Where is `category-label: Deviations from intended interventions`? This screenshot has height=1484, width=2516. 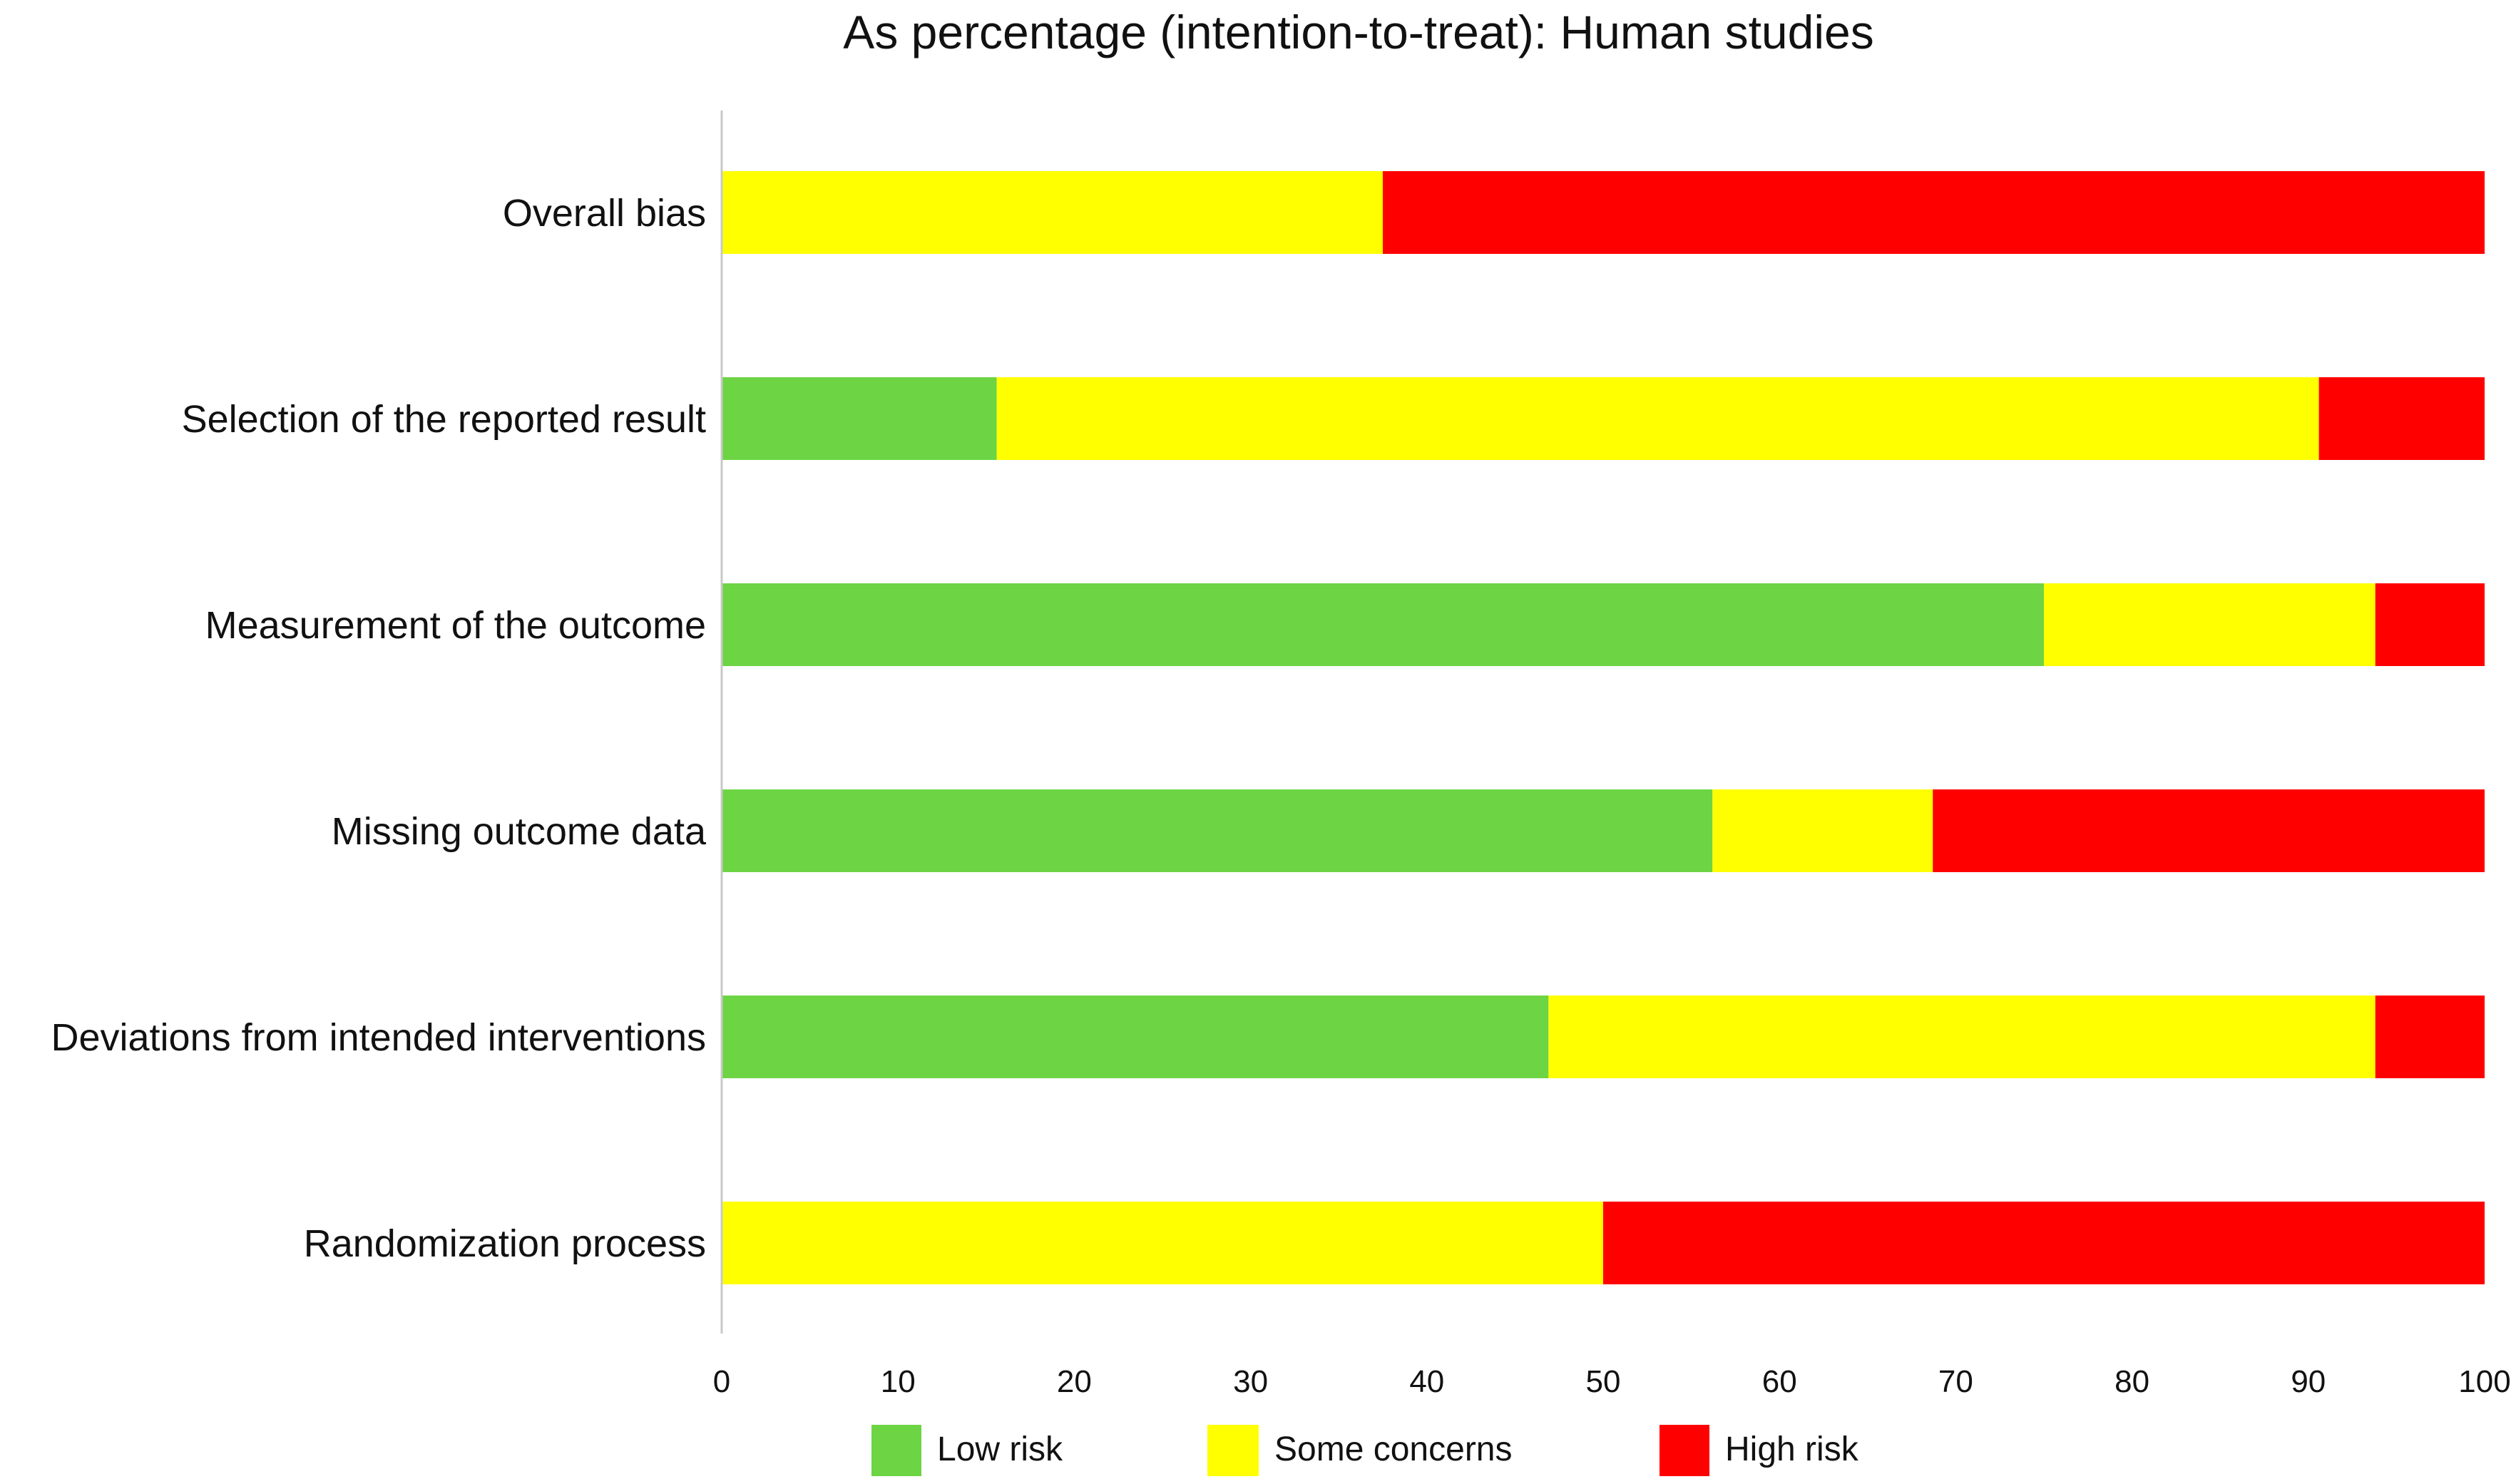 category-label: Deviations from intended interventions is located at coordinates (378, 1037).